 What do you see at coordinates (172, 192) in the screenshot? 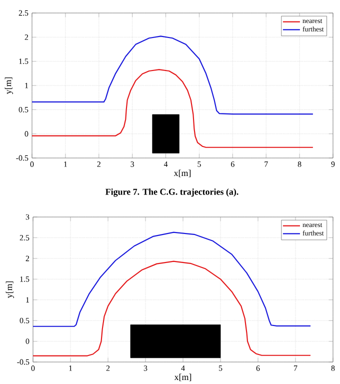
I see `caption: Figure 7. The C.G. trajectories (a).` at bounding box center [172, 192].